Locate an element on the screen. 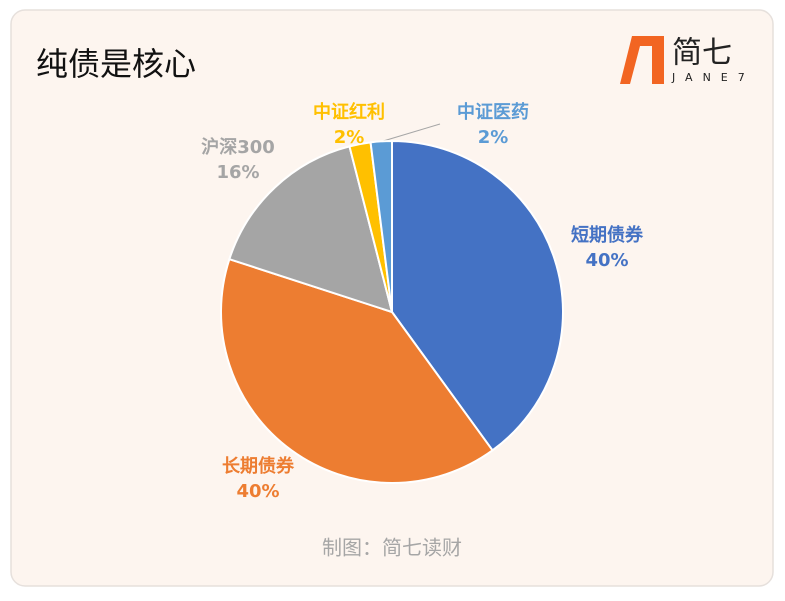 The image size is (785, 601). slice-category-label: 沪深300 is located at coordinates (238, 147).